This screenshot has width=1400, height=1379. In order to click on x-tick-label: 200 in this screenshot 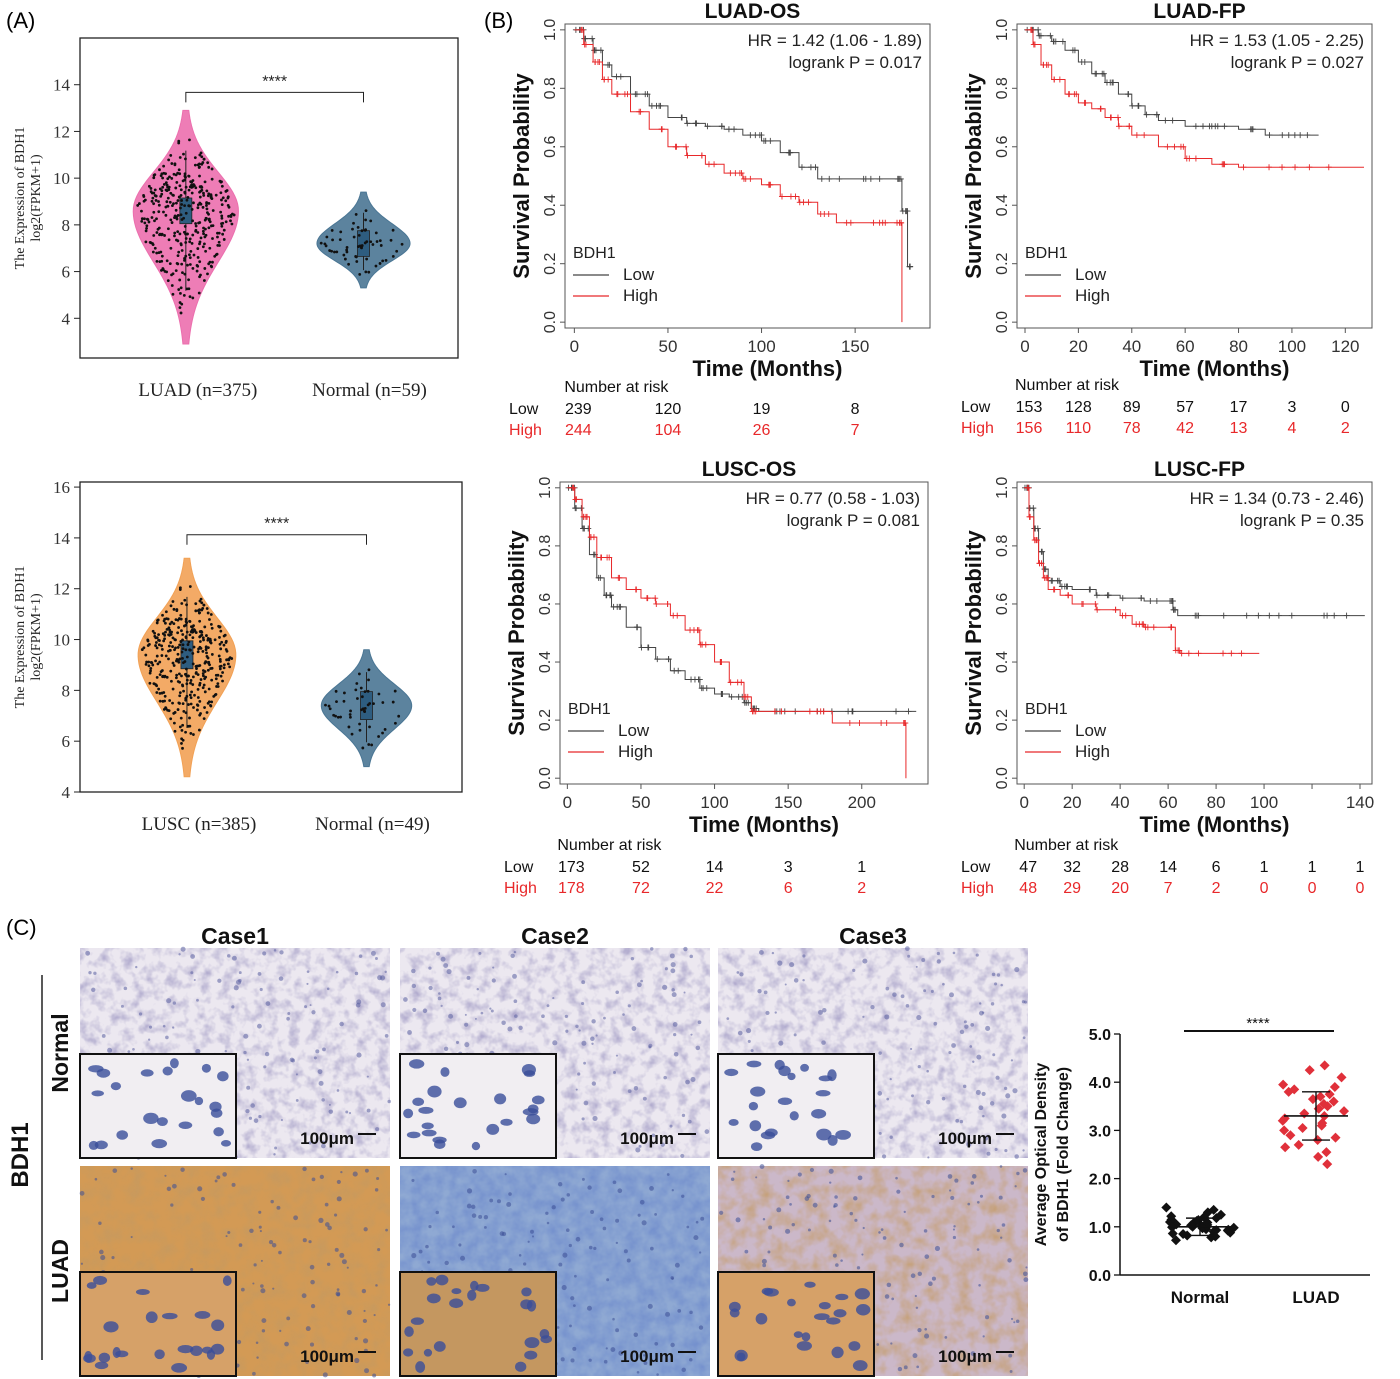, I will do `click(862, 802)`.